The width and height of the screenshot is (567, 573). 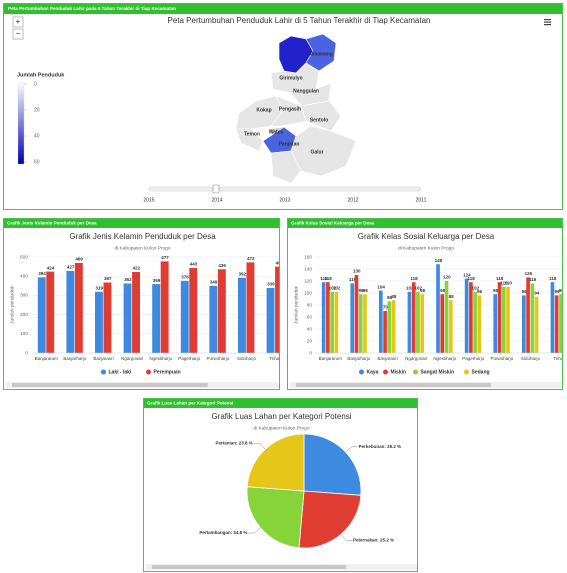 I want to click on legend-label: Sangat Miskin, so click(x=438, y=372).